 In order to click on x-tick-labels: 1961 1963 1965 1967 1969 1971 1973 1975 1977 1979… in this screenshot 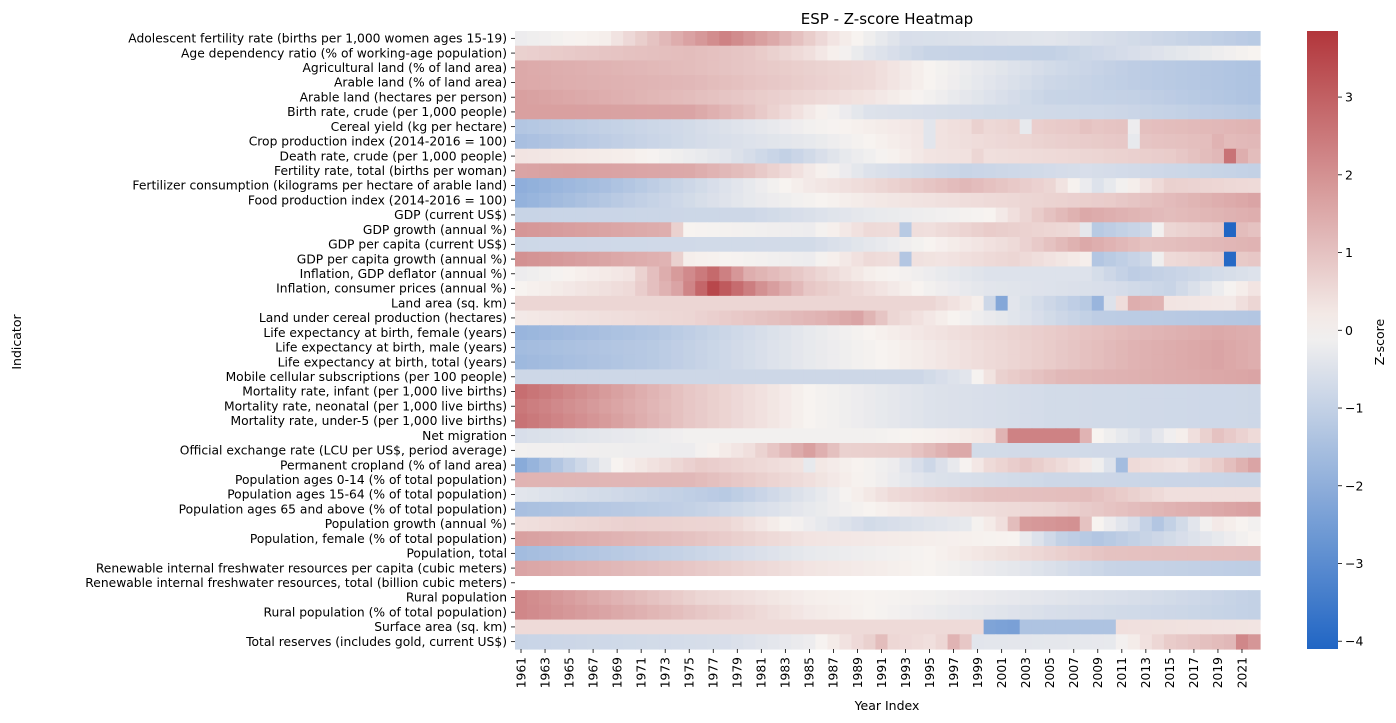, I will do `click(881, 668)`.